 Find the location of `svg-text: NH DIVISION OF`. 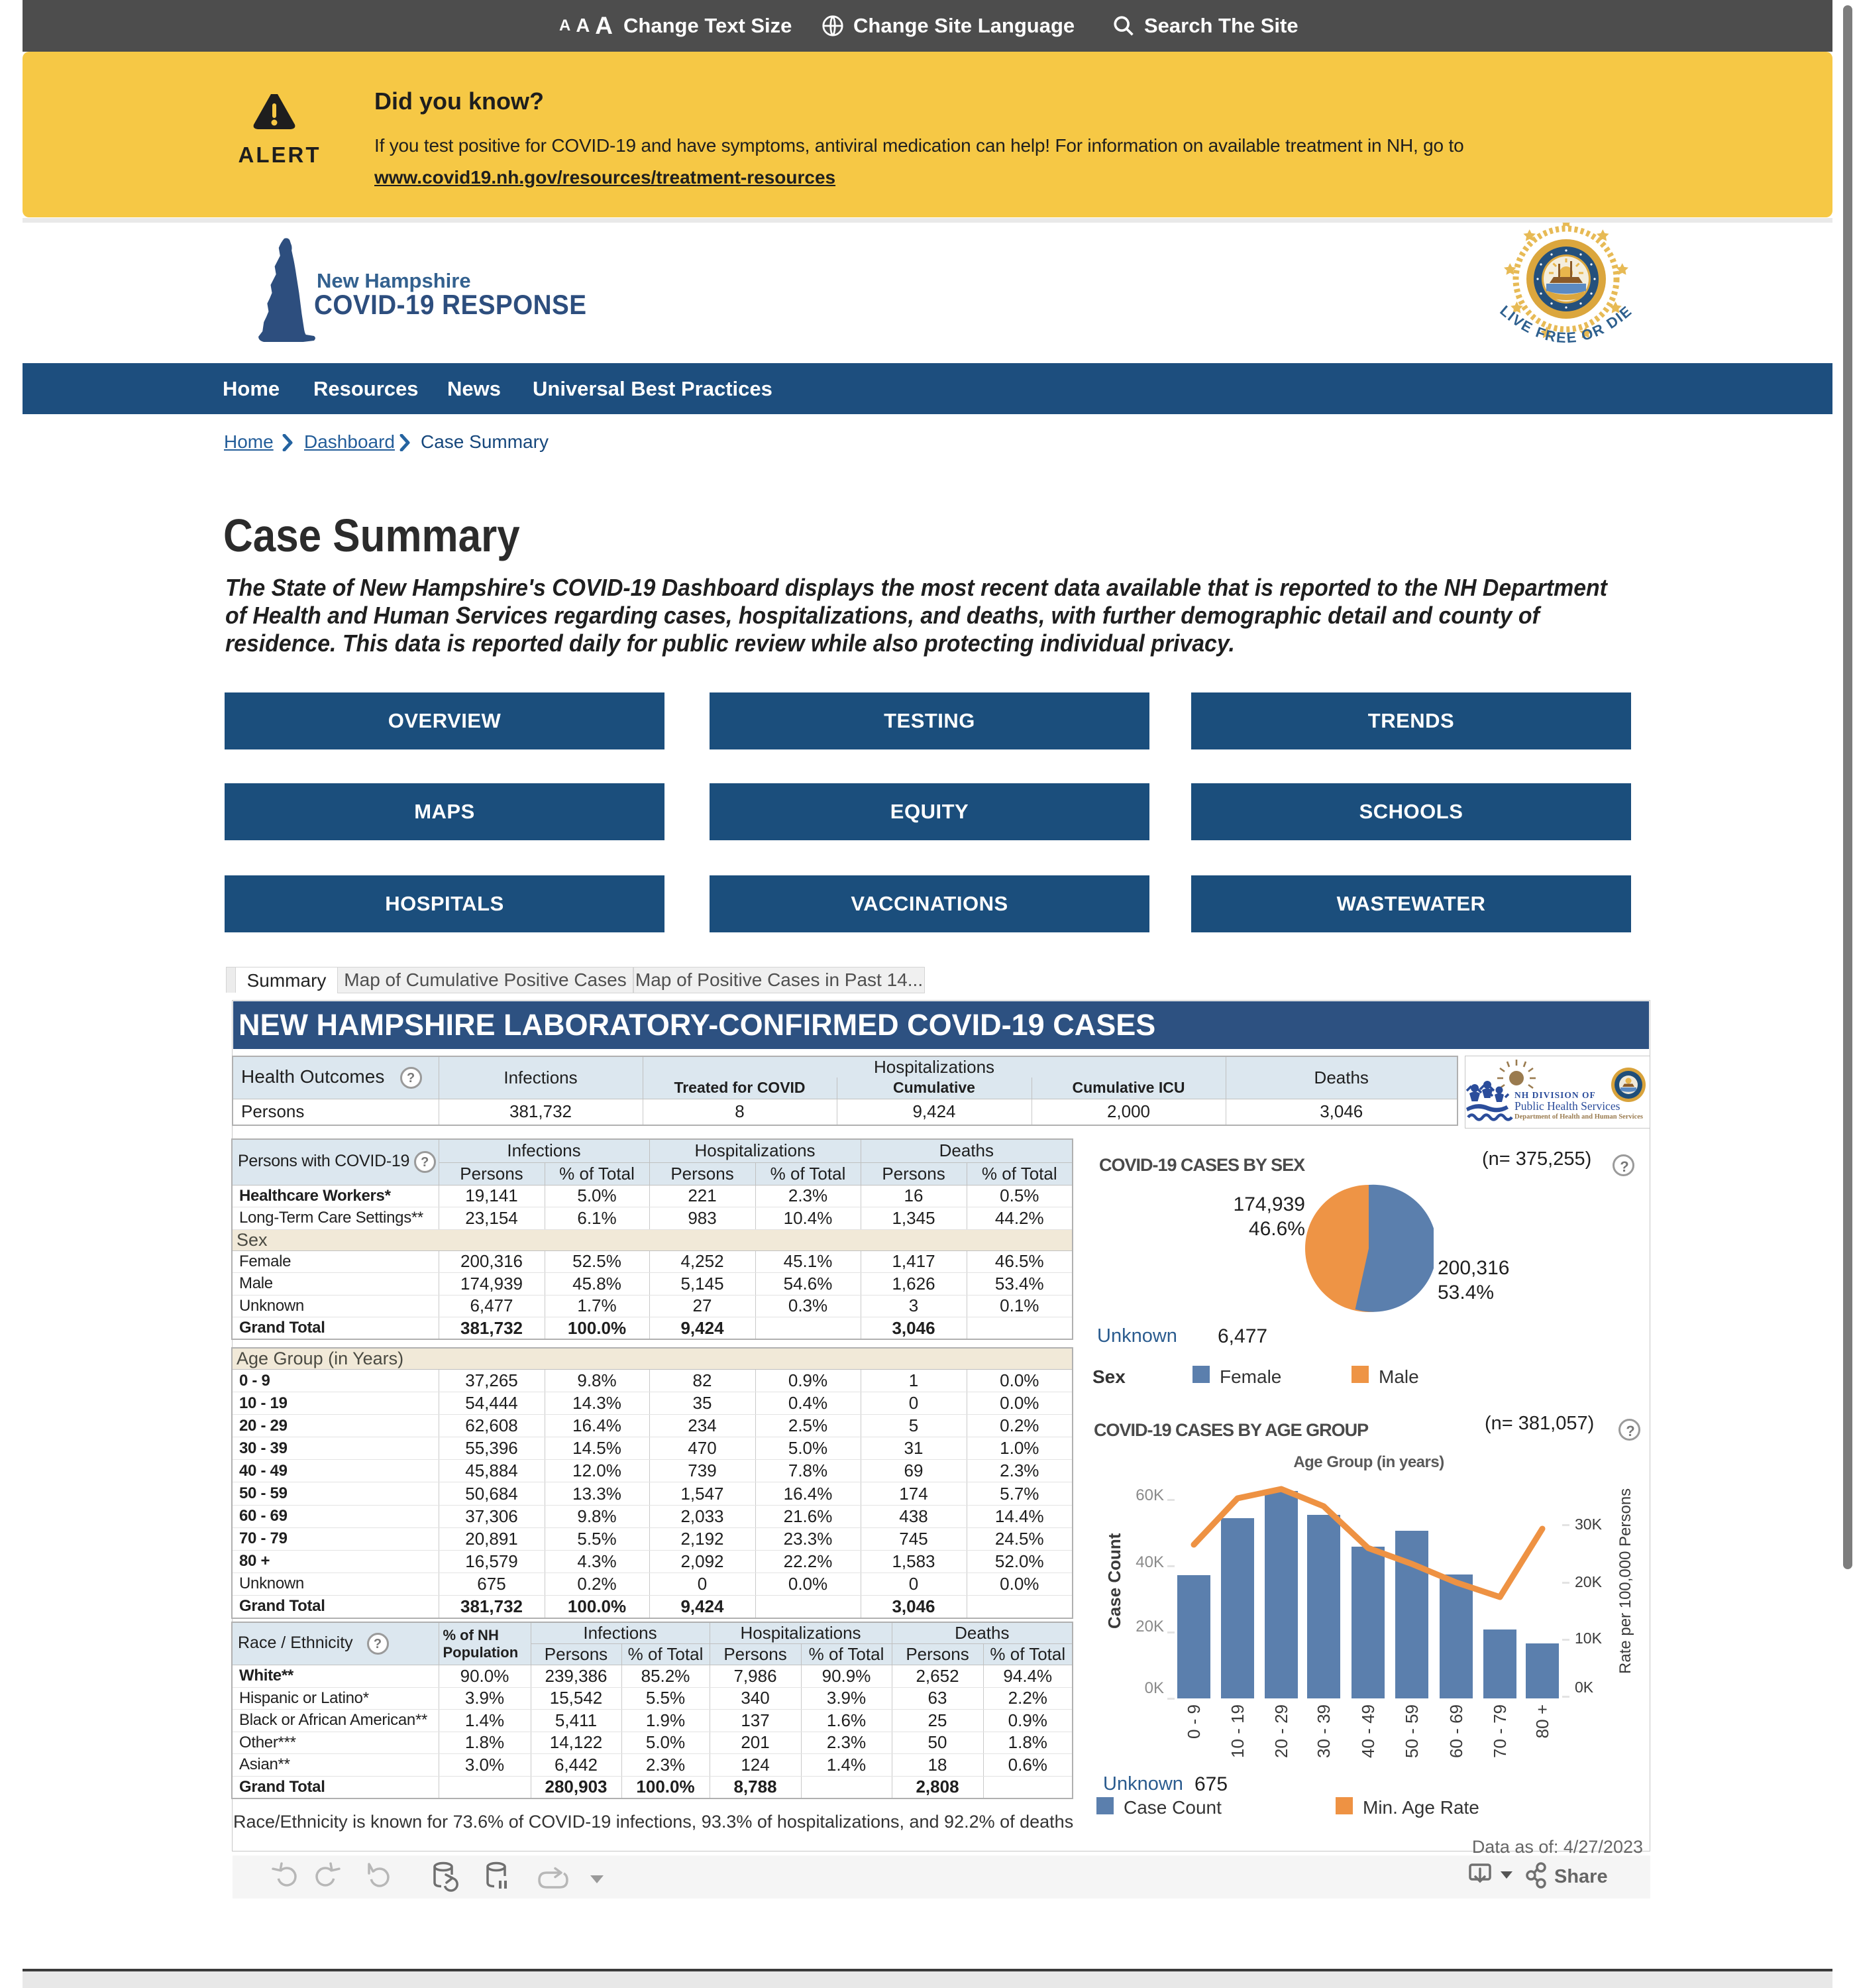

svg-text: NH DIVISION OF is located at coordinates (1555, 1095).